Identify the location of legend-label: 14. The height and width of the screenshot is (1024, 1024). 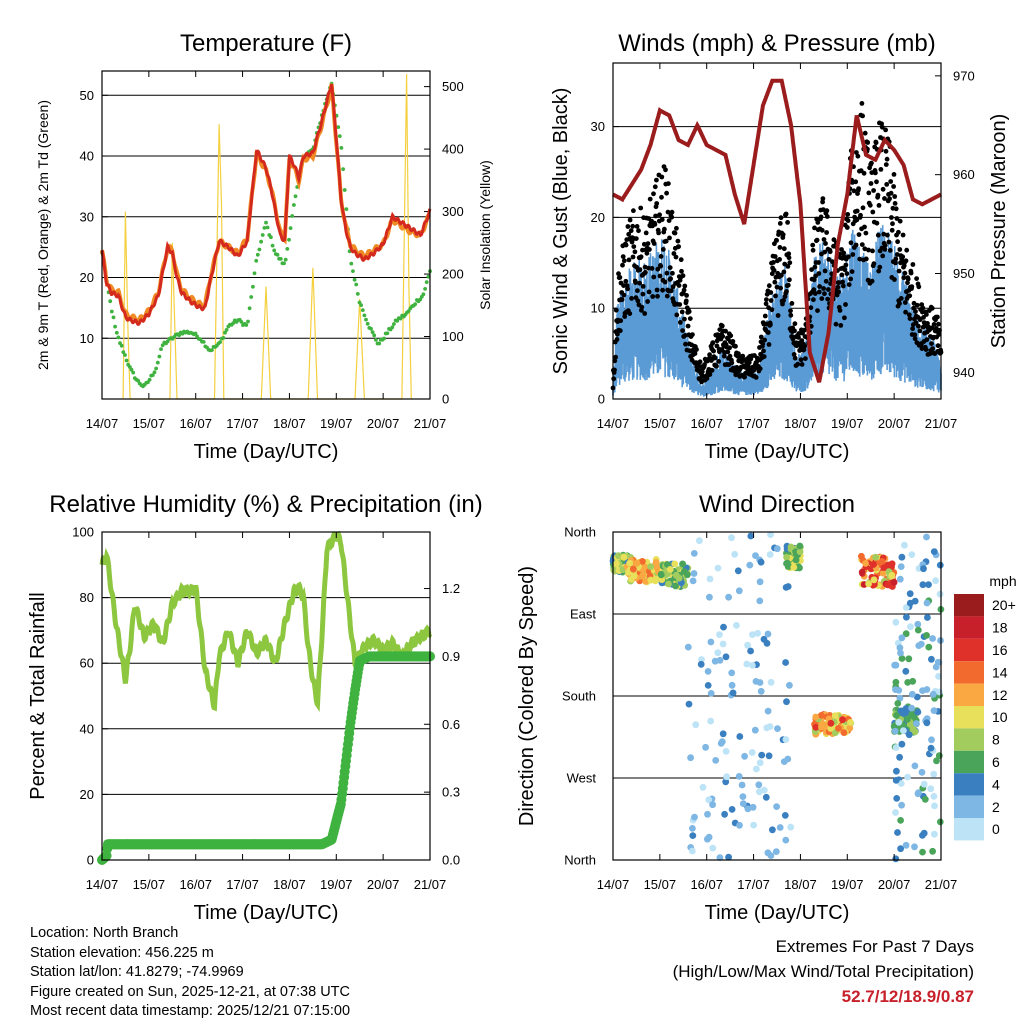
(1000, 672).